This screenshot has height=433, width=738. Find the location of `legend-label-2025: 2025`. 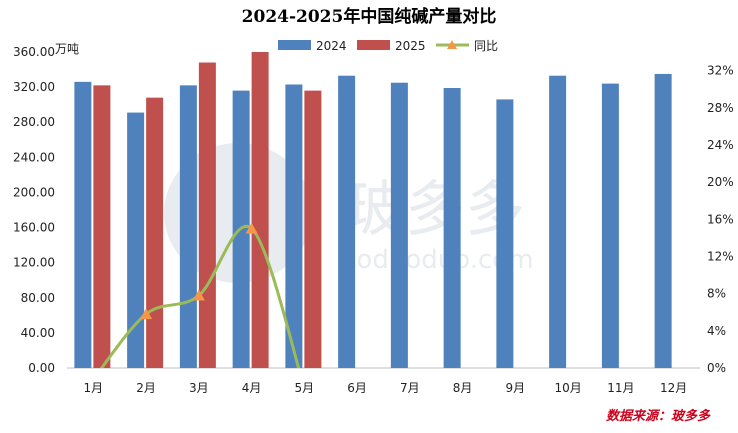

legend-label-2025: 2025 is located at coordinates (410, 46).